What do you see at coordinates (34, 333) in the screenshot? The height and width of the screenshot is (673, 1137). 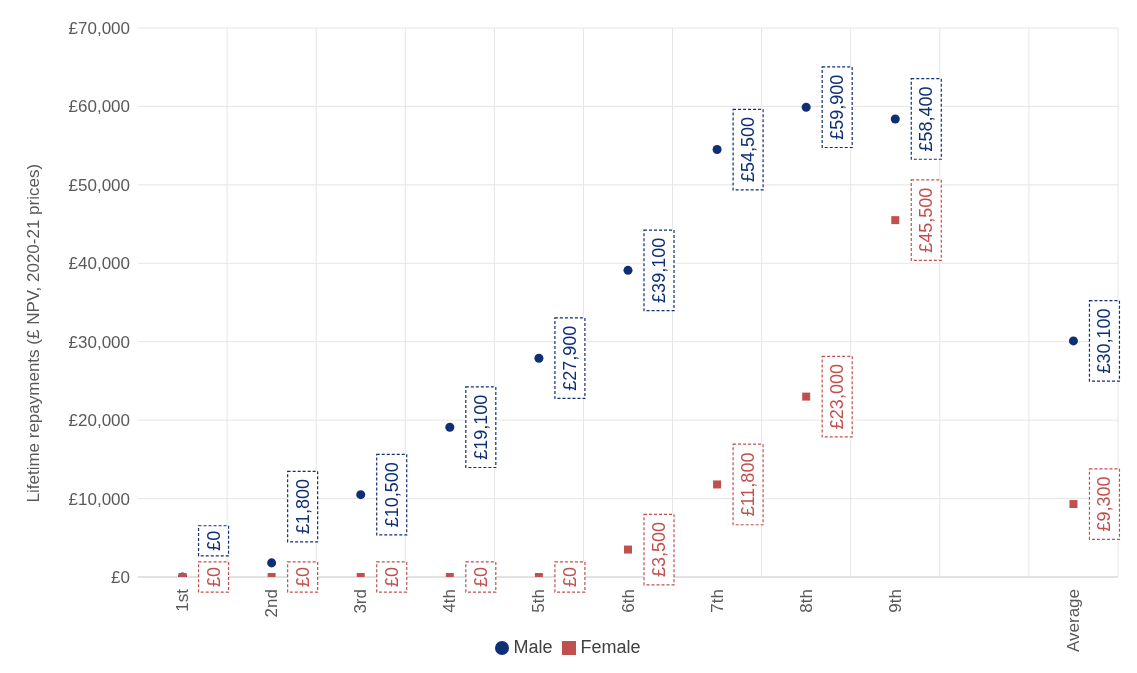 I see `y-axis-title: Lifetime repayments (£ NPV, 2020-21 prices)` at bounding box center [34, 333].